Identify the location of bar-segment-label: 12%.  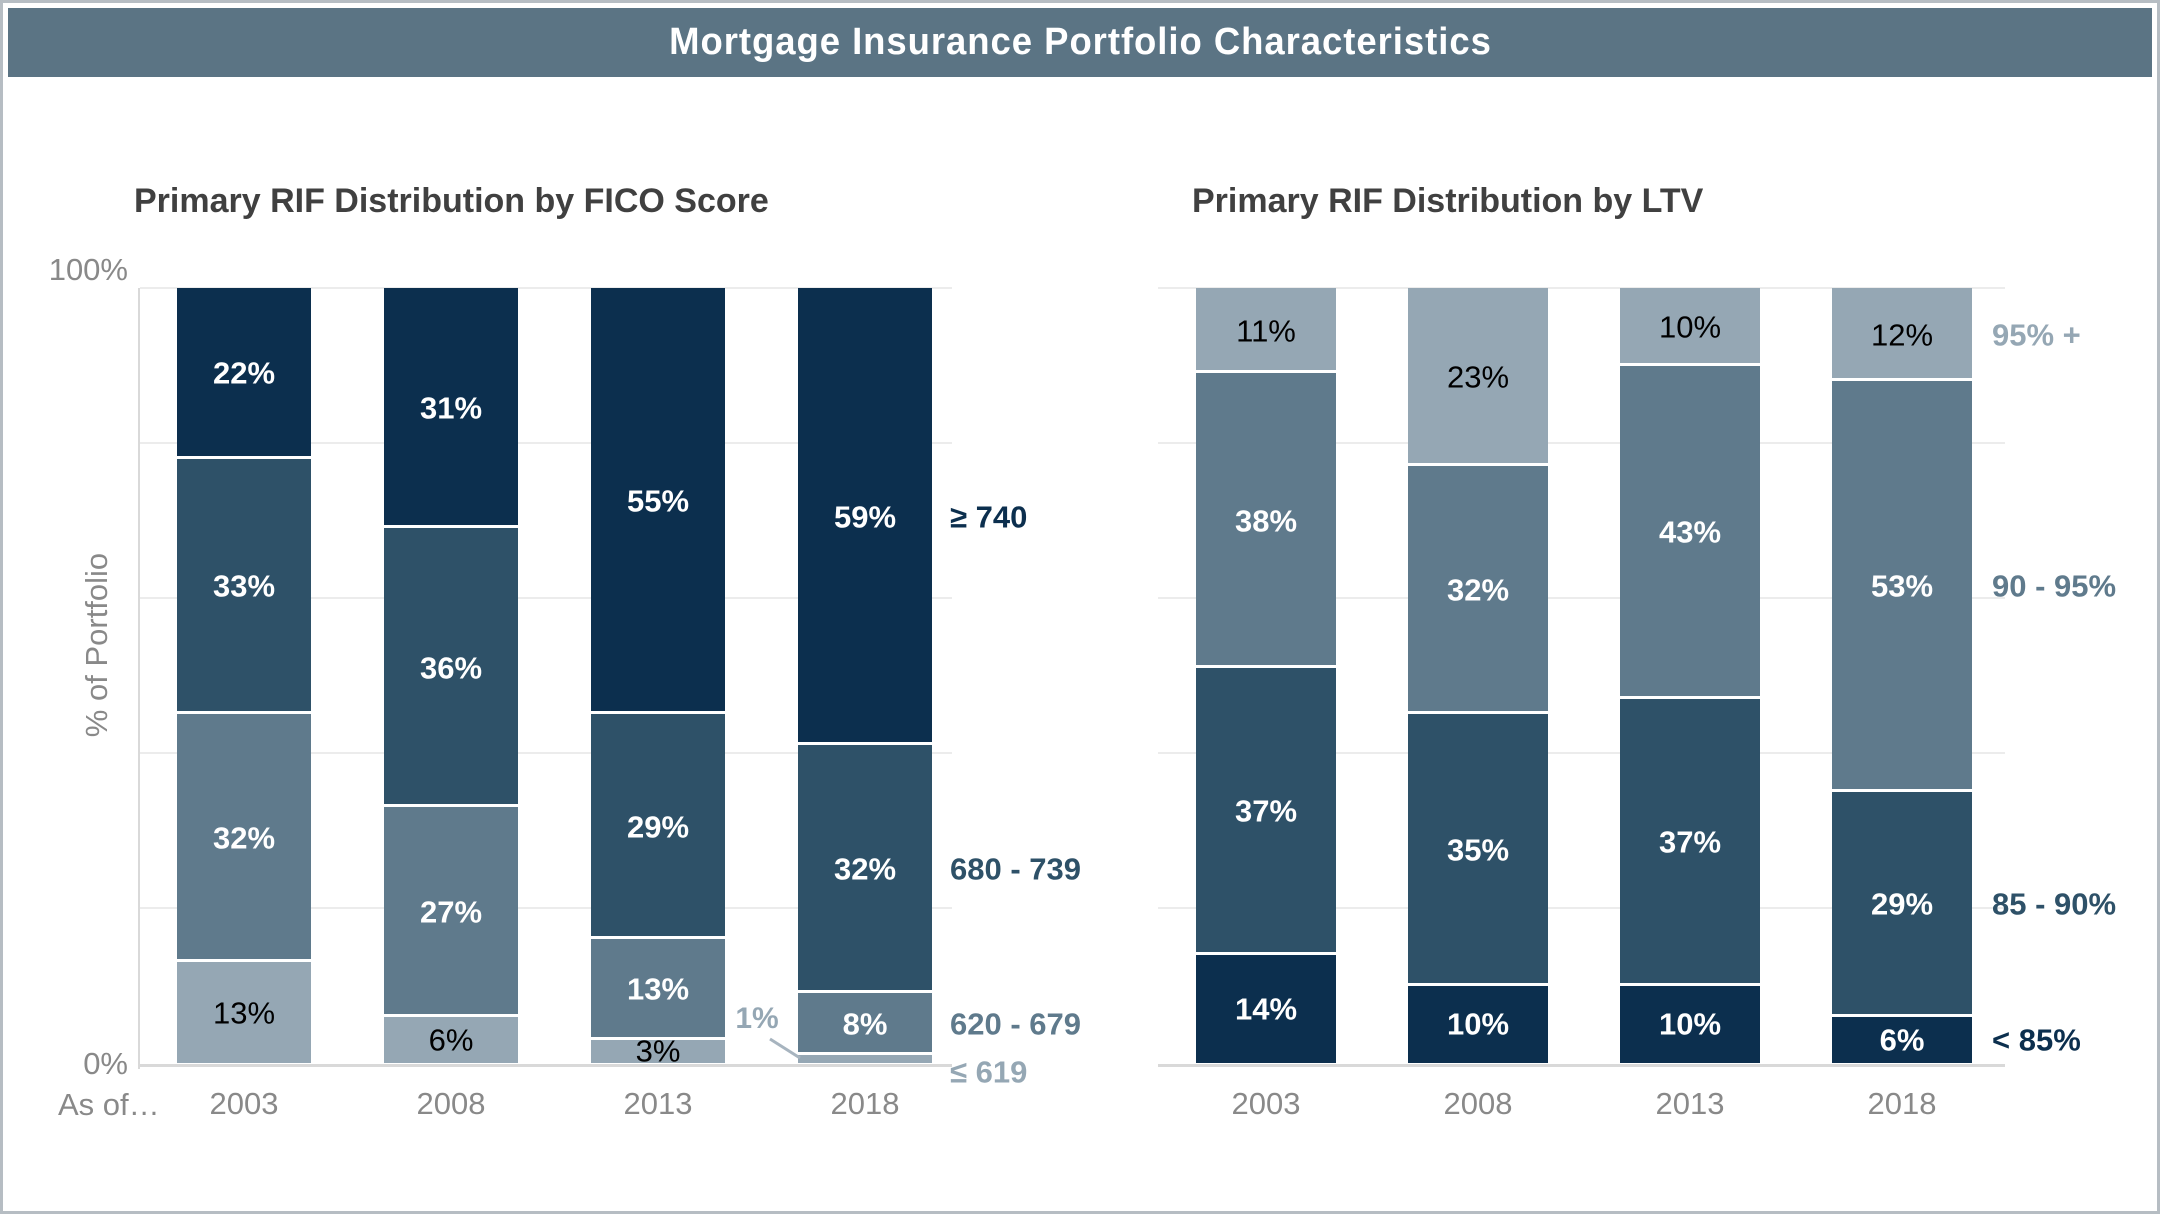
(1902, 334).